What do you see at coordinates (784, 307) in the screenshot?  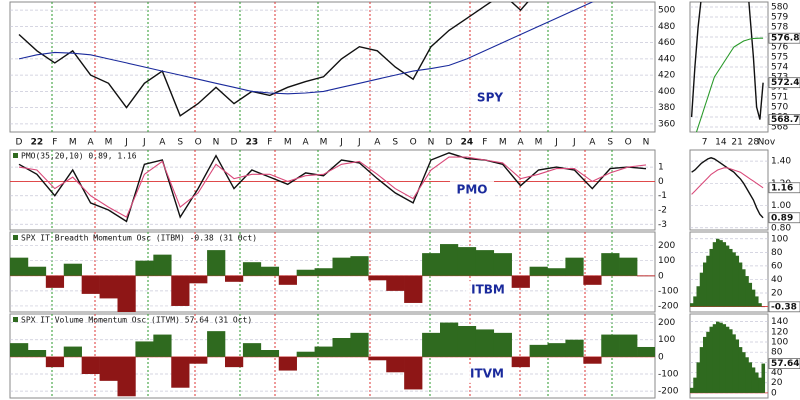 I see `value-marker-label: -0.38` at bounding box center [784, 307].